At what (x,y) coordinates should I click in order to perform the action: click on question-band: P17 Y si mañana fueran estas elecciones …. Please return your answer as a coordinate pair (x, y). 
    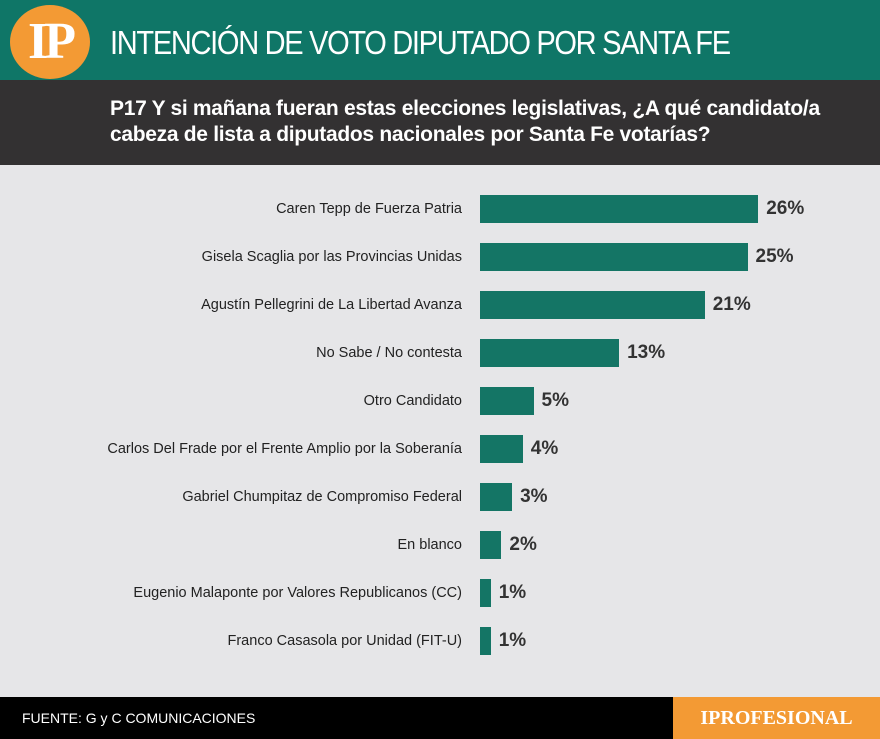
    Looking at the image, I should click on (440, 122).